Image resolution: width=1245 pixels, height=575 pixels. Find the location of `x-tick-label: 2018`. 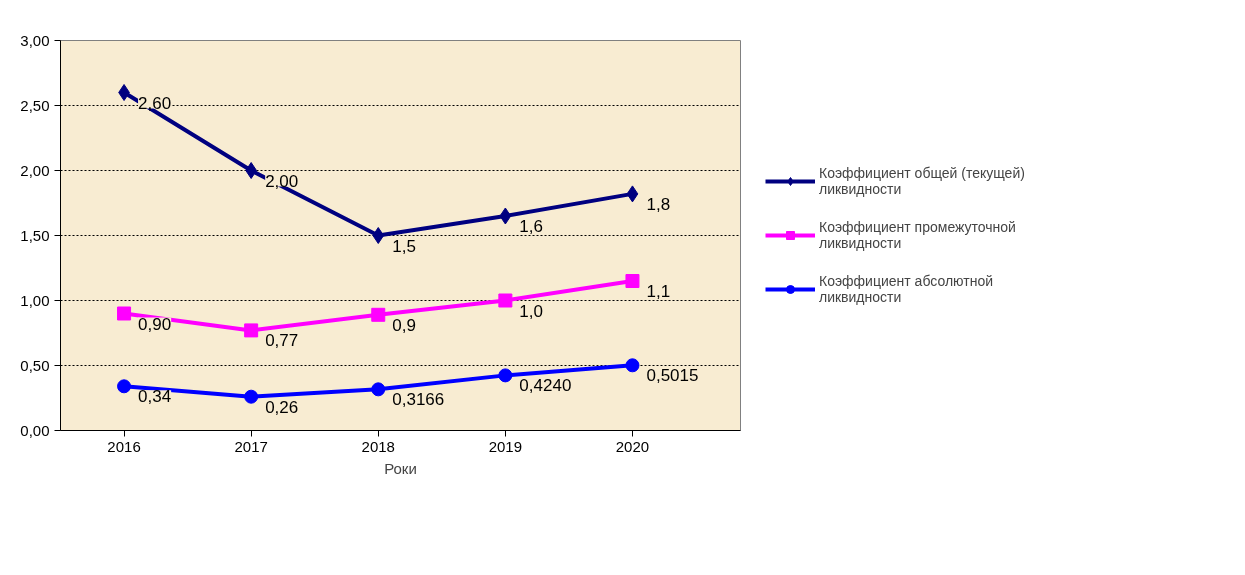

x-tick-label: 2018 is located at coordinates (378, 446).